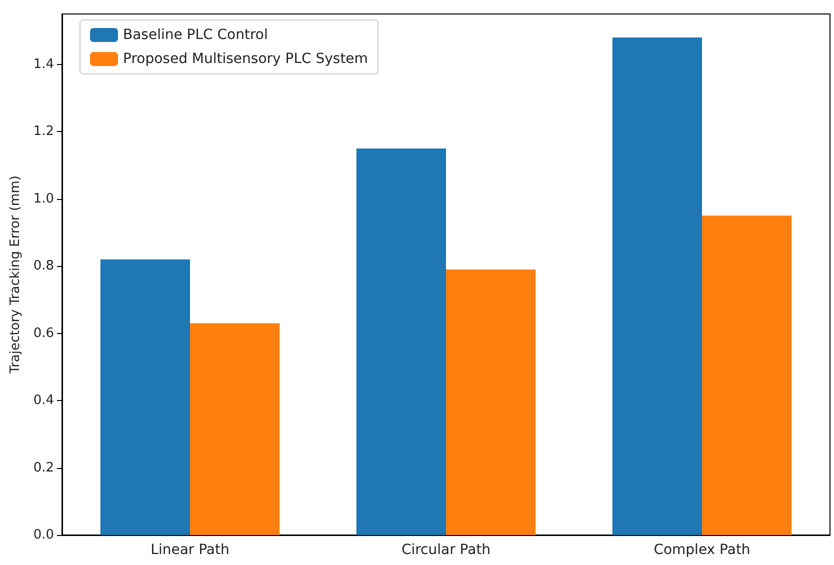  Describe the element at coordinates (43, 333) in the screenshot. I see `y-tick-label: 0.6` at that location.